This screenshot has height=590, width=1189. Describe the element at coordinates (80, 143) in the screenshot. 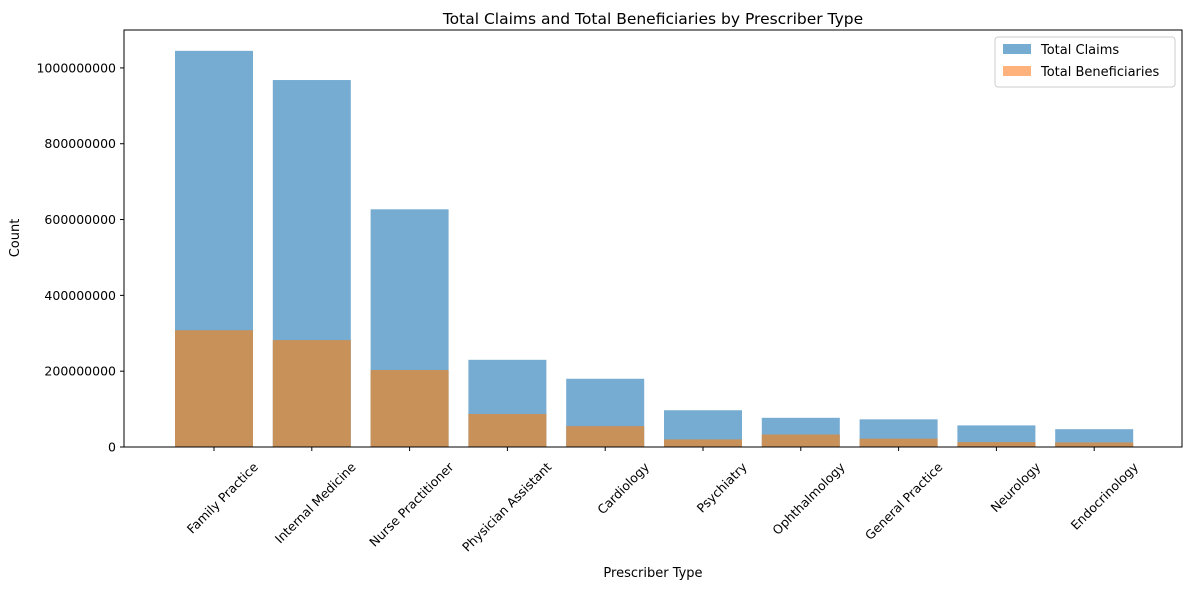

I see `y-tick-label: 800000000` at that location.